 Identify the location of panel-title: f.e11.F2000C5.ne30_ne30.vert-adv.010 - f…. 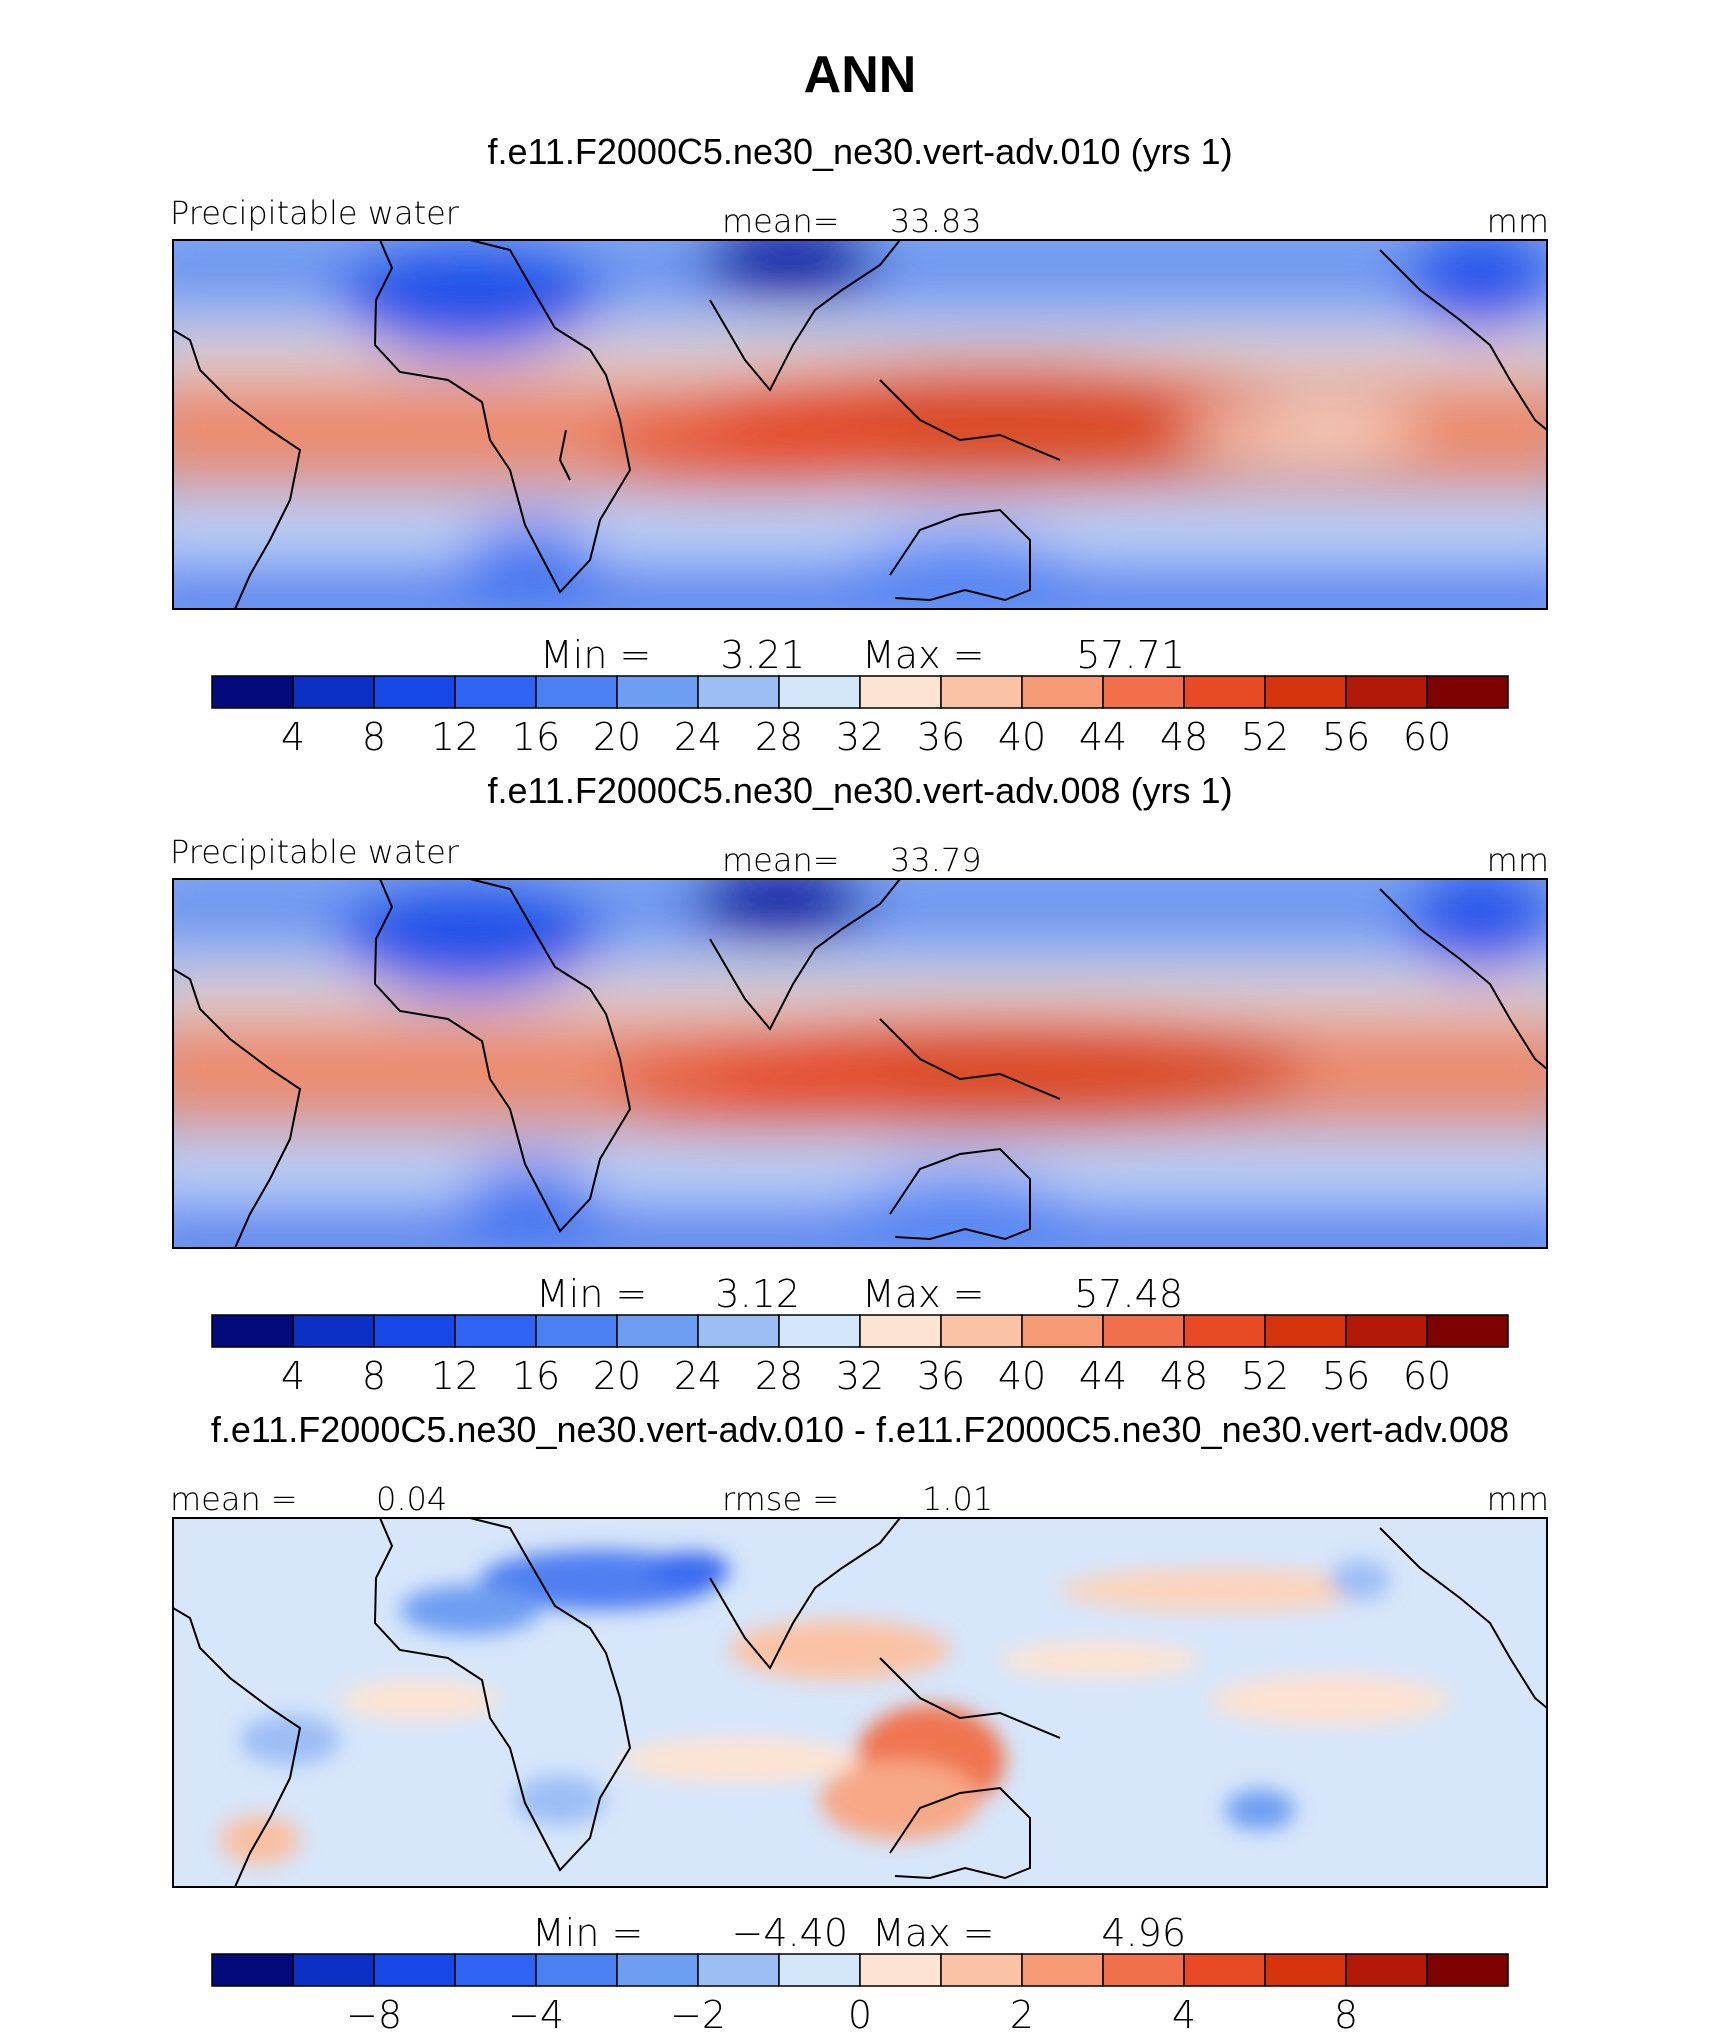
(860, 1429).